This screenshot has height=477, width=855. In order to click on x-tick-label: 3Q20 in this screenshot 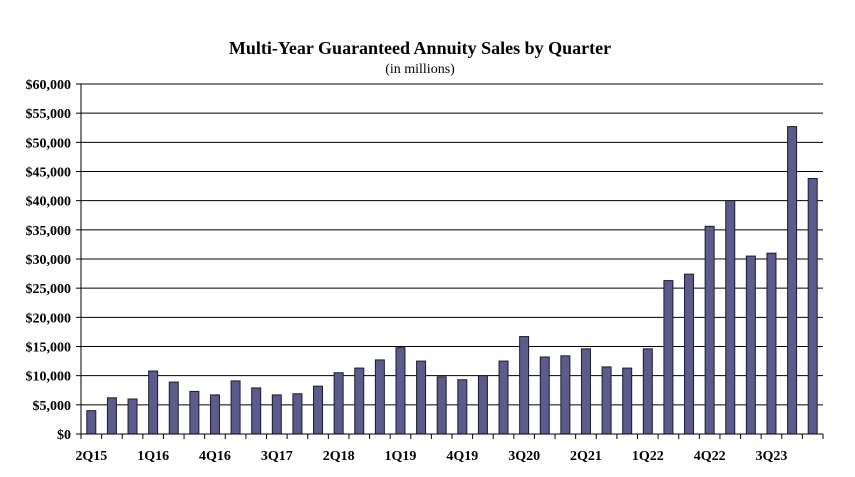, I will do `click(524, 456)`.